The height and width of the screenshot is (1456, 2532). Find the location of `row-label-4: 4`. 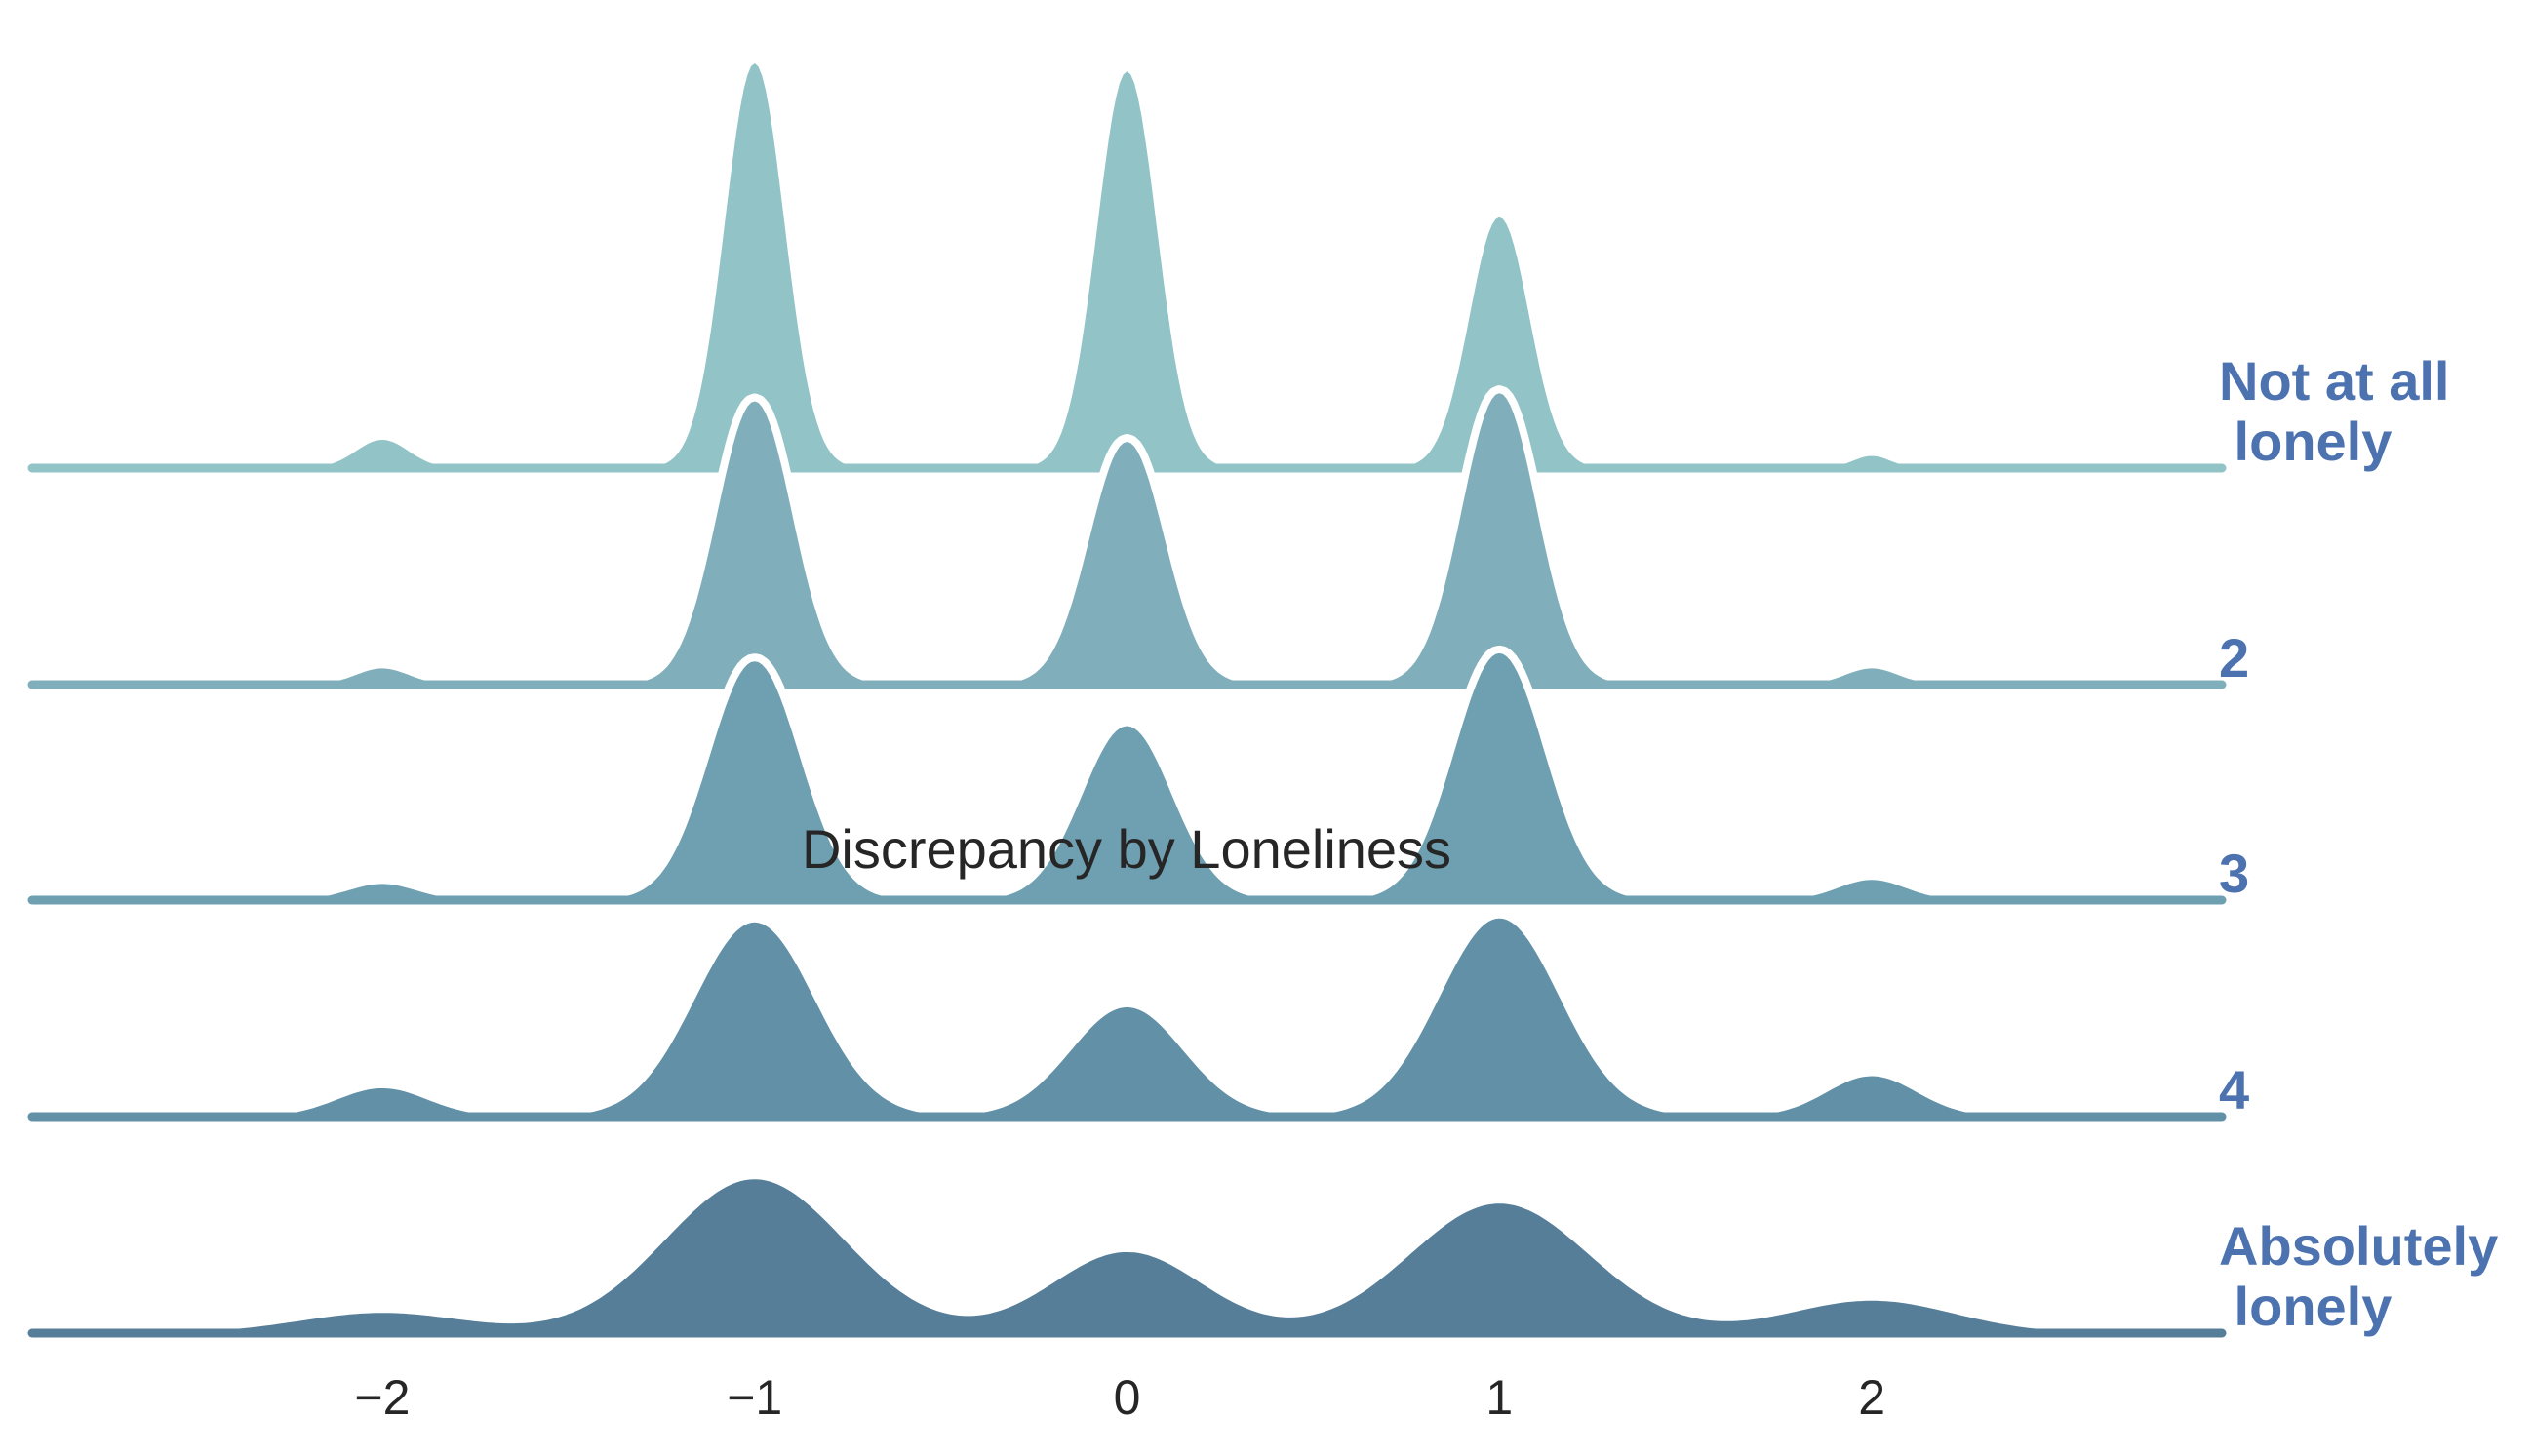

row-label-4: 4 is located at coordinates (2234, 1090).